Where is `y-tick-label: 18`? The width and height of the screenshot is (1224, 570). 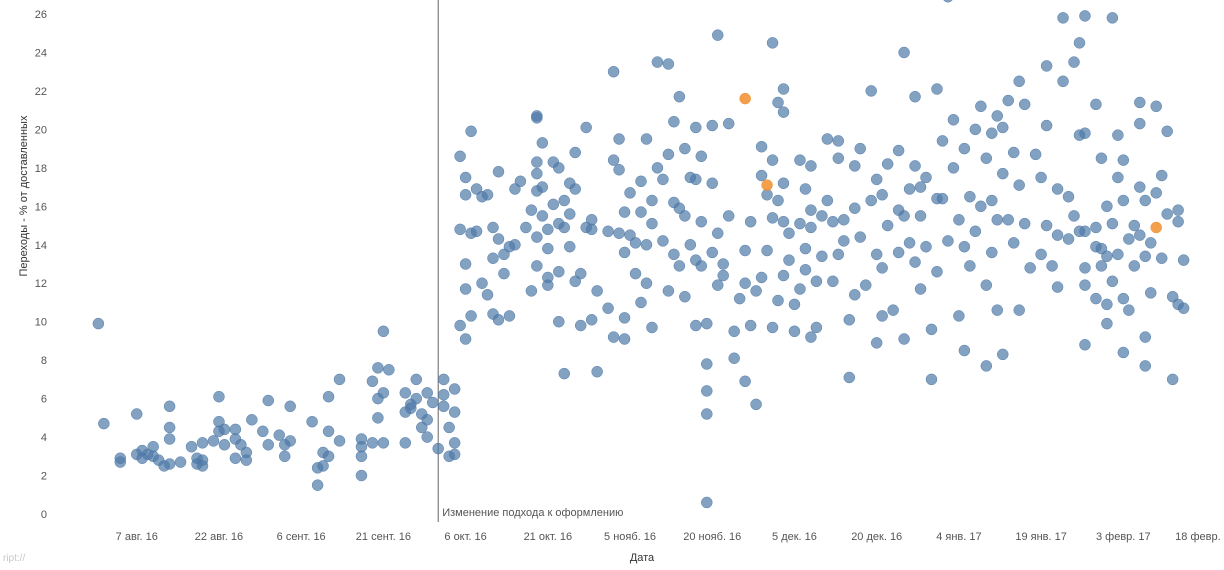
y-tick-label: 18 is located at coordinates (41, 169).